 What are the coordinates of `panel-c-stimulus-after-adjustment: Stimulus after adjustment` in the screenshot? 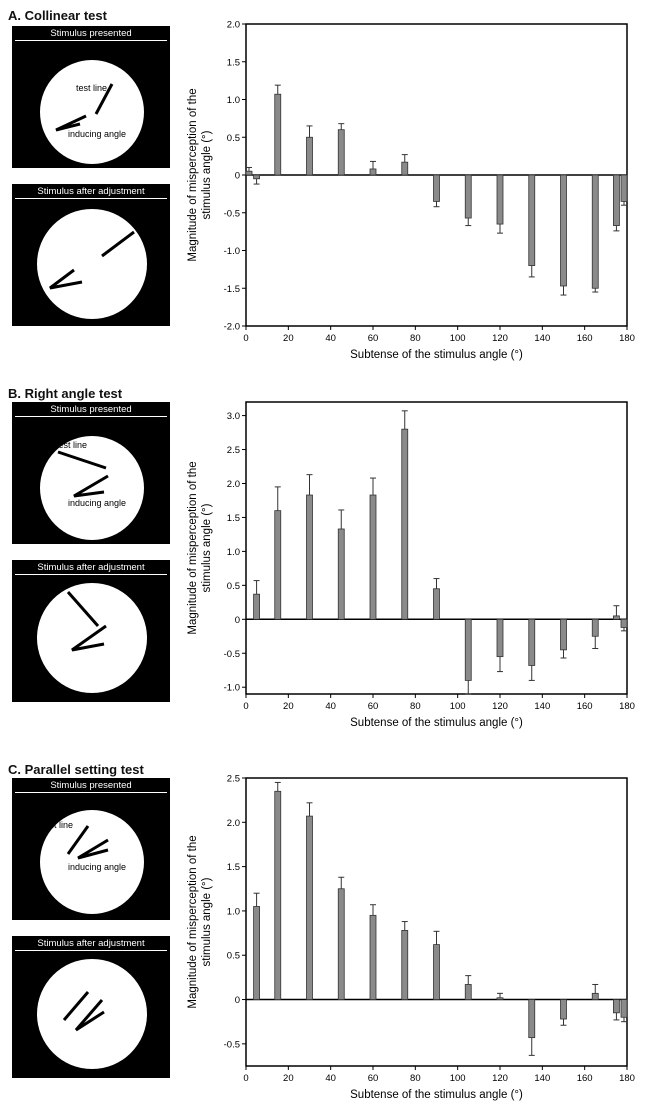 It's located at (91, 1007).